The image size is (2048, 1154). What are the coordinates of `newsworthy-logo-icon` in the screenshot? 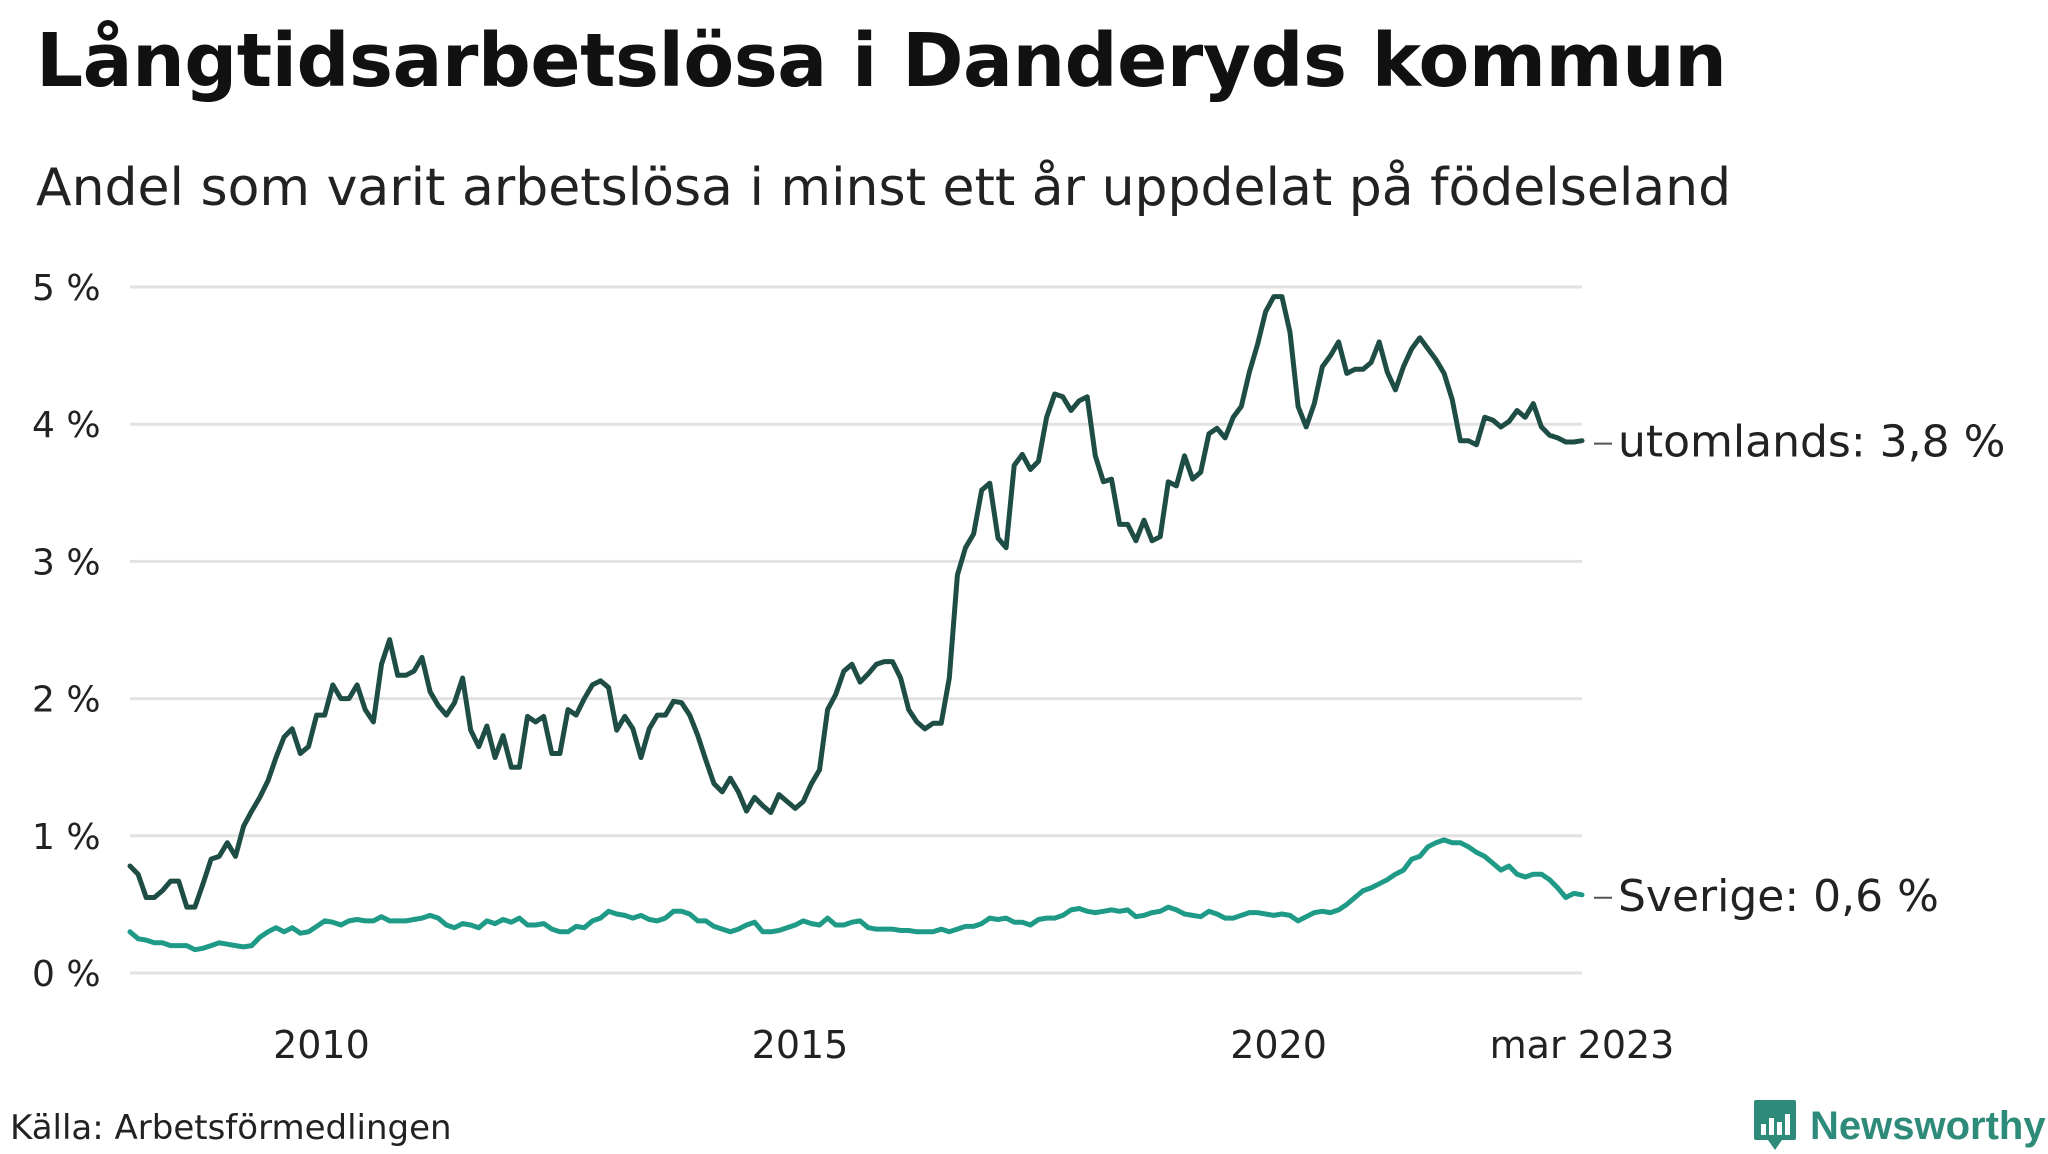 It's located at (1775, 1125).